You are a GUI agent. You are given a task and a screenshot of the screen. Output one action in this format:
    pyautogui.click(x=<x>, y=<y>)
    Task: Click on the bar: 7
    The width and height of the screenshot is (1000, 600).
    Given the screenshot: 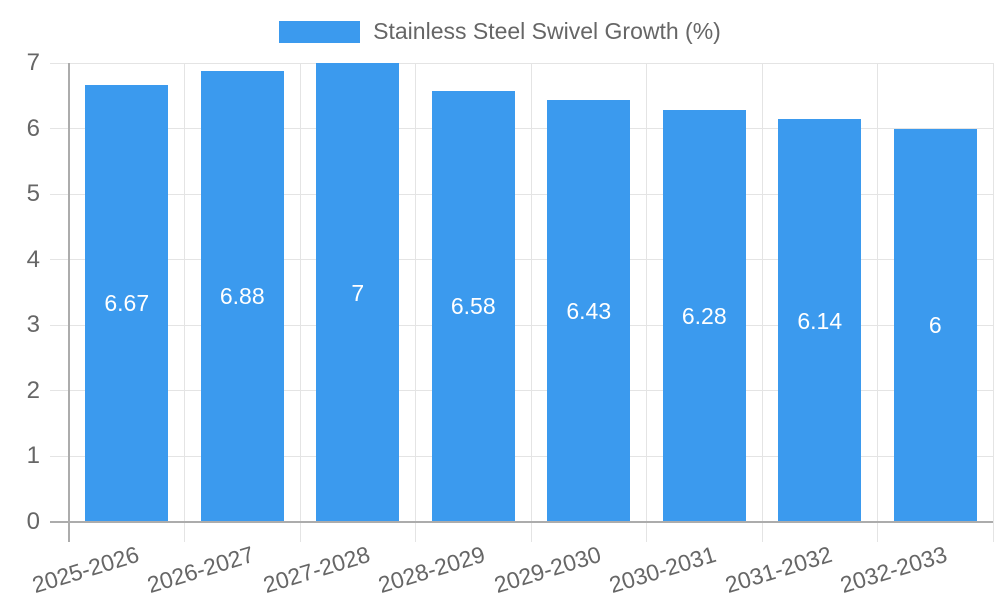 What is the action you would take?
    pyautogui.click(x=358, y=292)
    